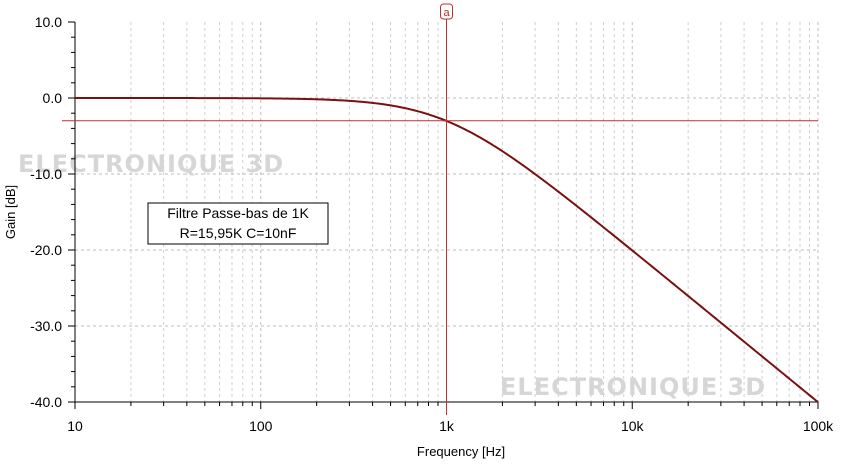 The image size is (848, 469). I want to click on note-line-1: Filtre Passe-bas de 1K, so click(238, 213).